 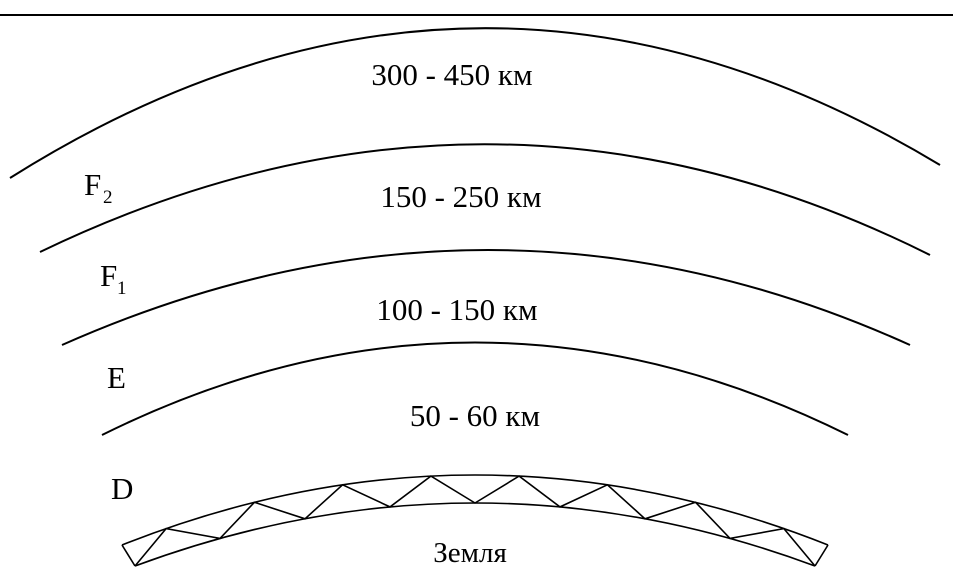 I want to click on layer-f2-letter: F, so click(x=92, y=184).